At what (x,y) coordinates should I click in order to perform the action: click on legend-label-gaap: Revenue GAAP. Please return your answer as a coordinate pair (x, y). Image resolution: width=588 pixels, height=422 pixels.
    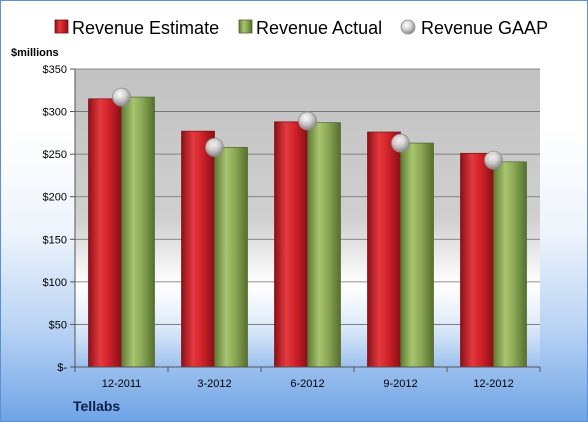
    Looking at the image, I should click on (484, 28).